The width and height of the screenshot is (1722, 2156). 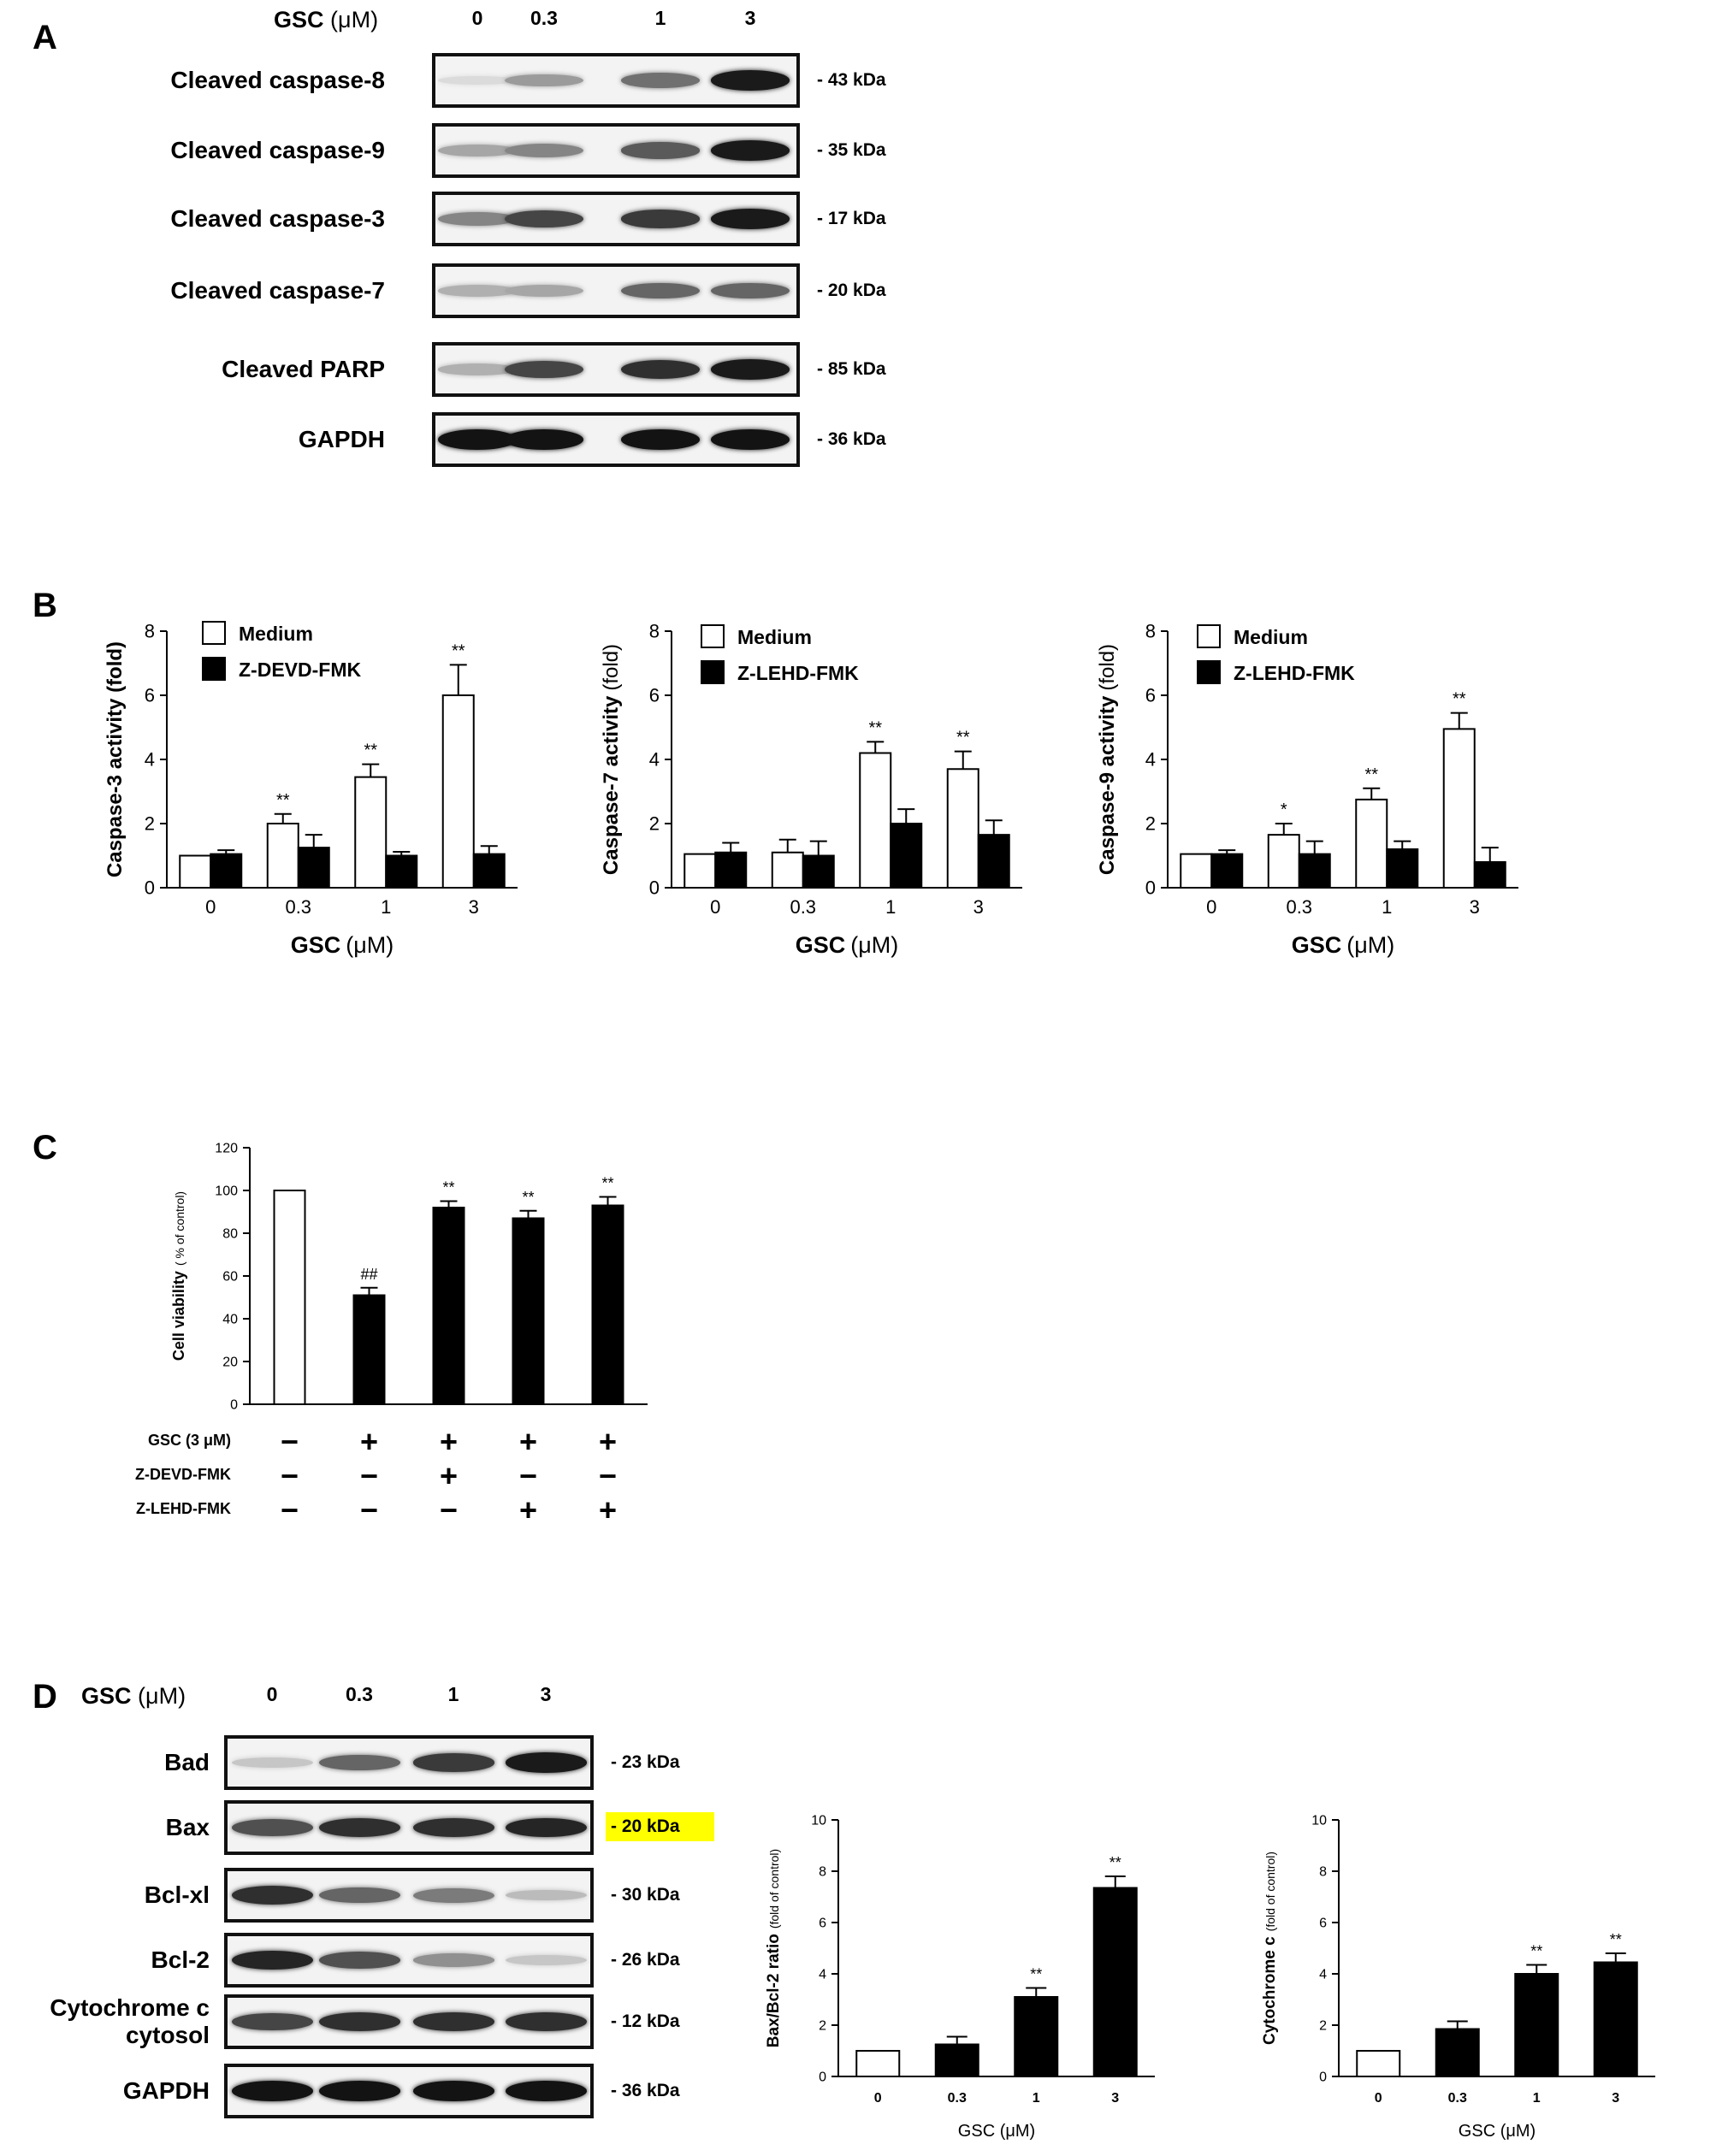 What do you see at coordinates (546, 1694) in the screenshot?
I see `lane-label: 3` at bounding box center [546, 1694].